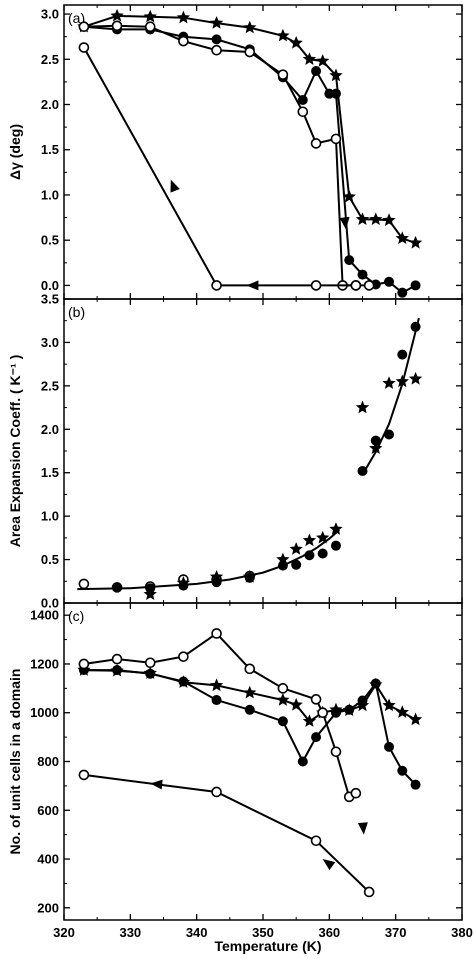  What do you see at coordinates (197, 932) in the screenshot?
I see `x-tick-label: 340` at bounding box center [197, 932].